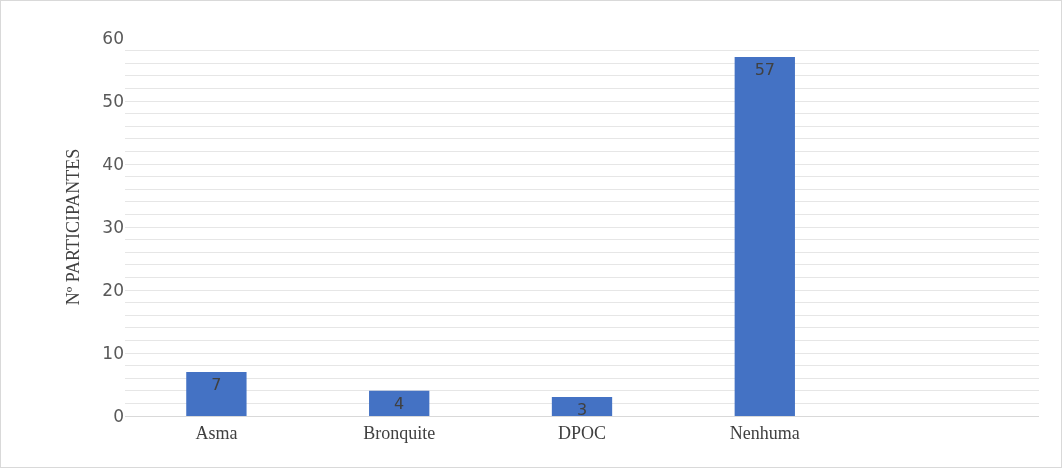 This screenshot has width=1062, height=468. I want to click on x-tick-label: Bronquite, so click(399, 432).